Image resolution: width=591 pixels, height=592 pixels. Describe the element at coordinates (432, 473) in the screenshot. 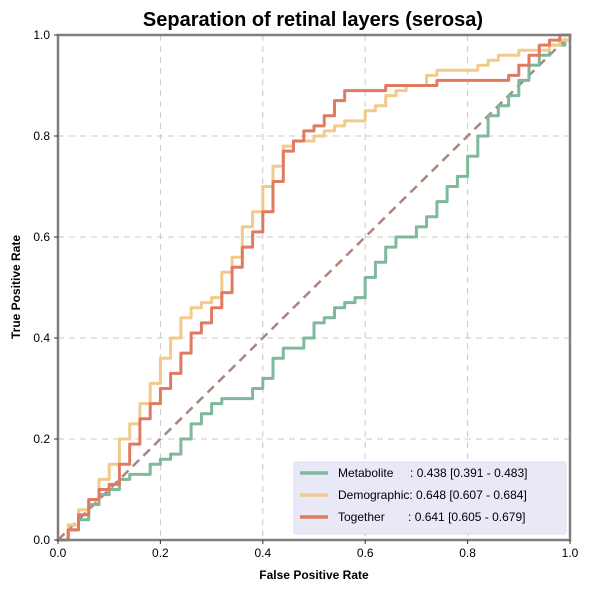

I see `legend-label-metabolite: Metabolite : 0.438 [0.391 - 0.483]` at that location.